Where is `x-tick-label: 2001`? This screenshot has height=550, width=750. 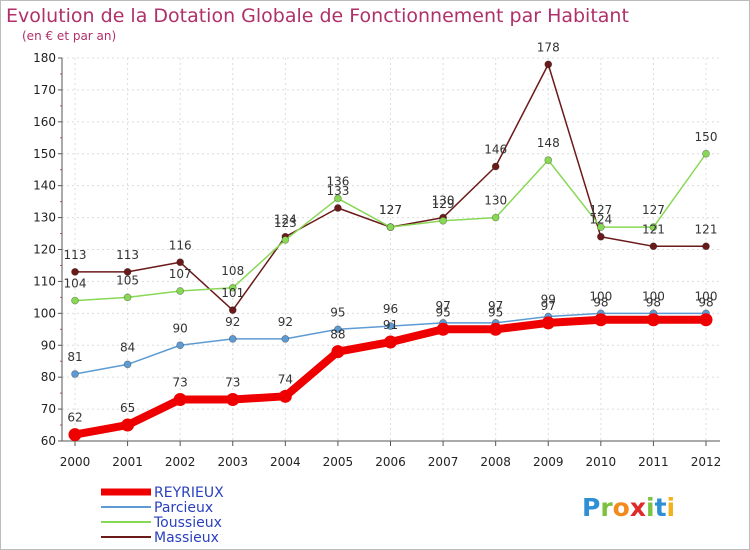 x-tick-label: 2001 is located at coordinates (127, 462).